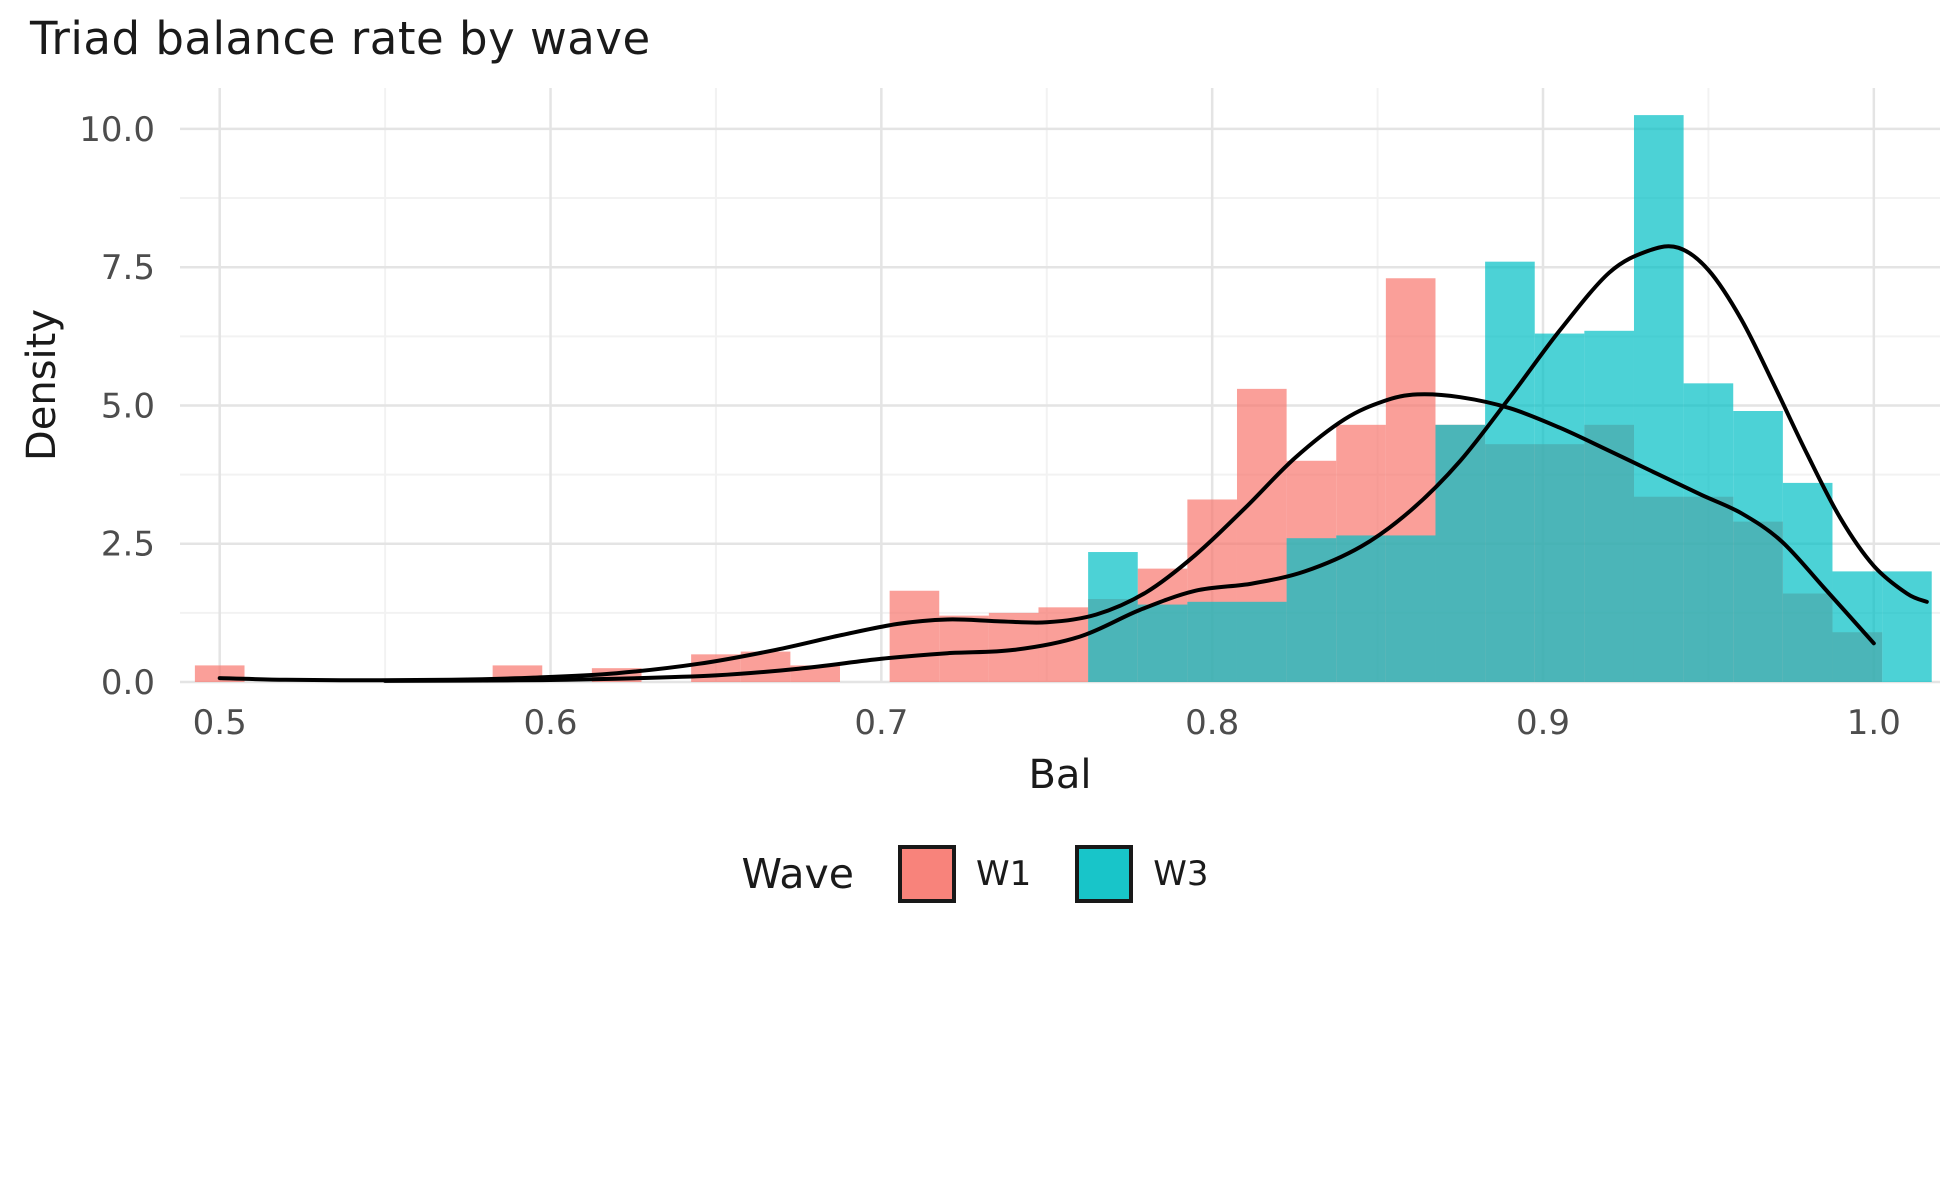 Image resolution: width=1950 pixels, height=1200 pixels. What do you see at coordinates (1874, 723) in the screenshot?
I see `x-tick-label: 1.0` at bounding box center [1874, 723].